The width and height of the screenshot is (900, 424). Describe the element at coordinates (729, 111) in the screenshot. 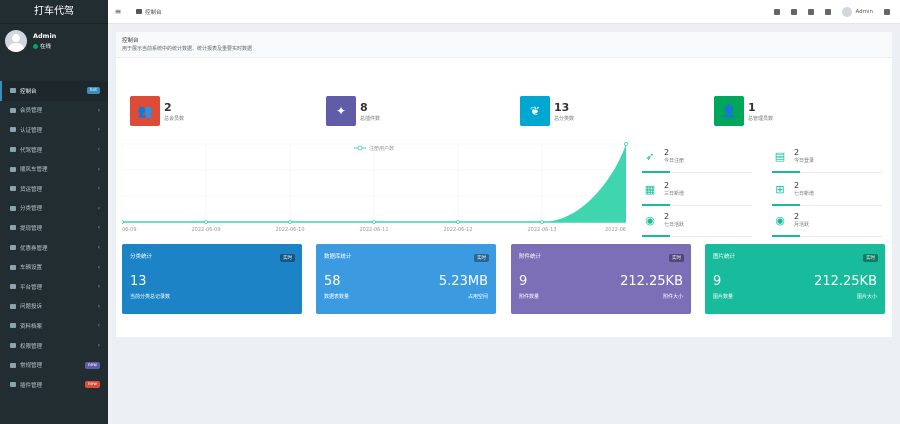

I see `user-icon: 👤` at that location.